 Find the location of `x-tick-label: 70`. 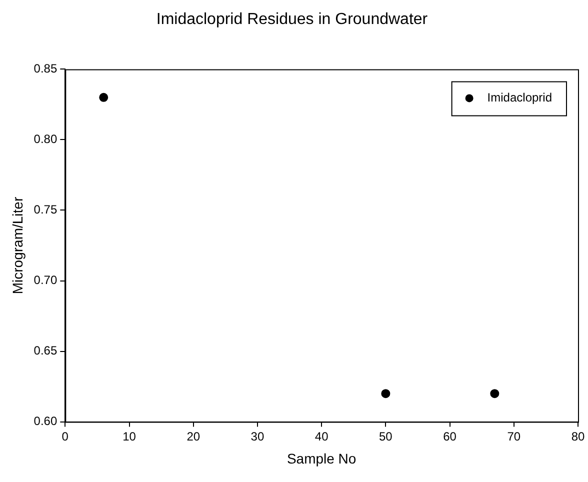

x-tick-label: 70 is located at coordinates (514, 436).